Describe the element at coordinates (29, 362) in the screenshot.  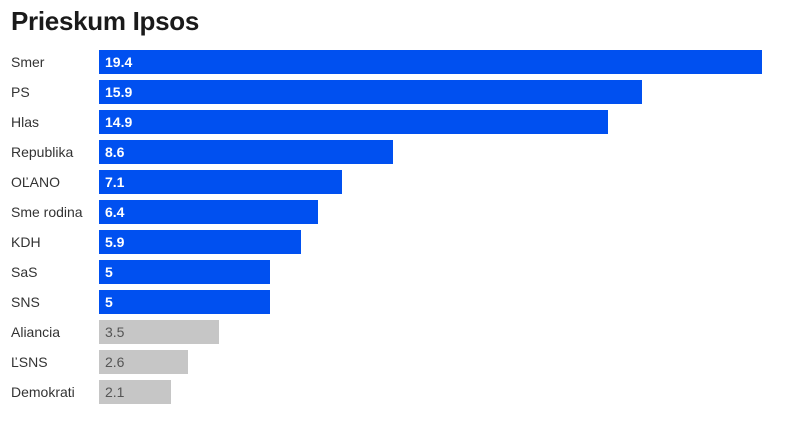
I see `category-label: ĽSNS` at that location.